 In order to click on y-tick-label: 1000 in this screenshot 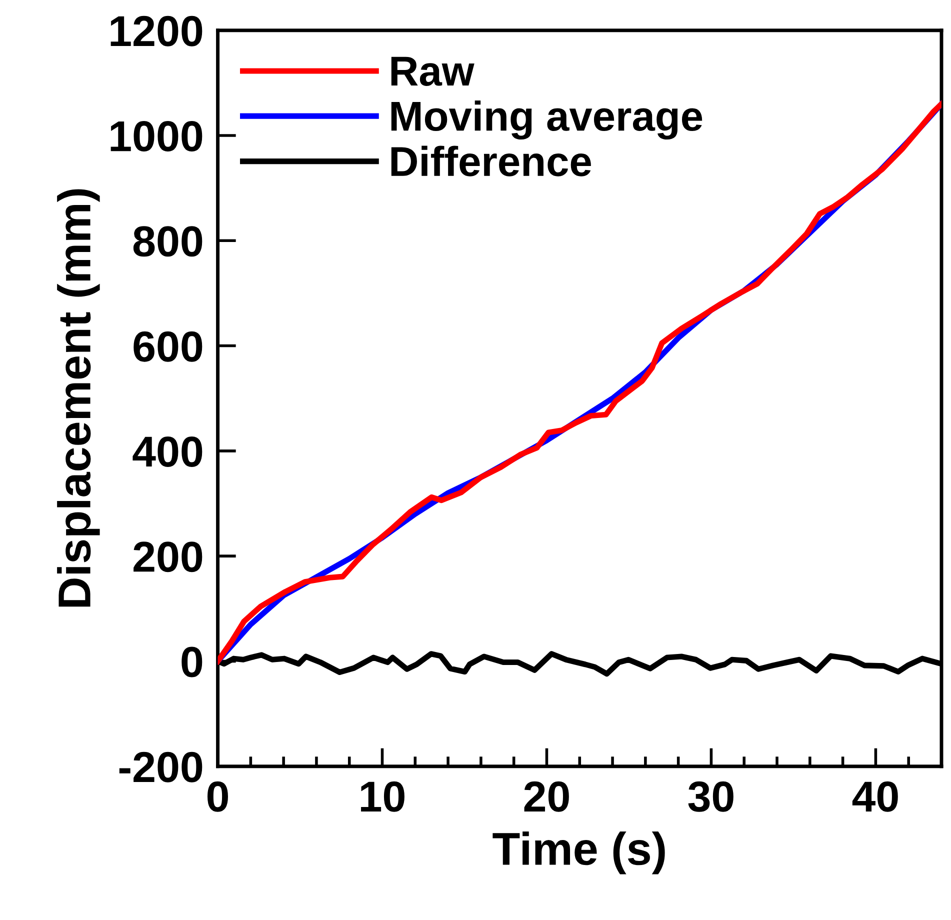, I will do `click(156, 136)`.